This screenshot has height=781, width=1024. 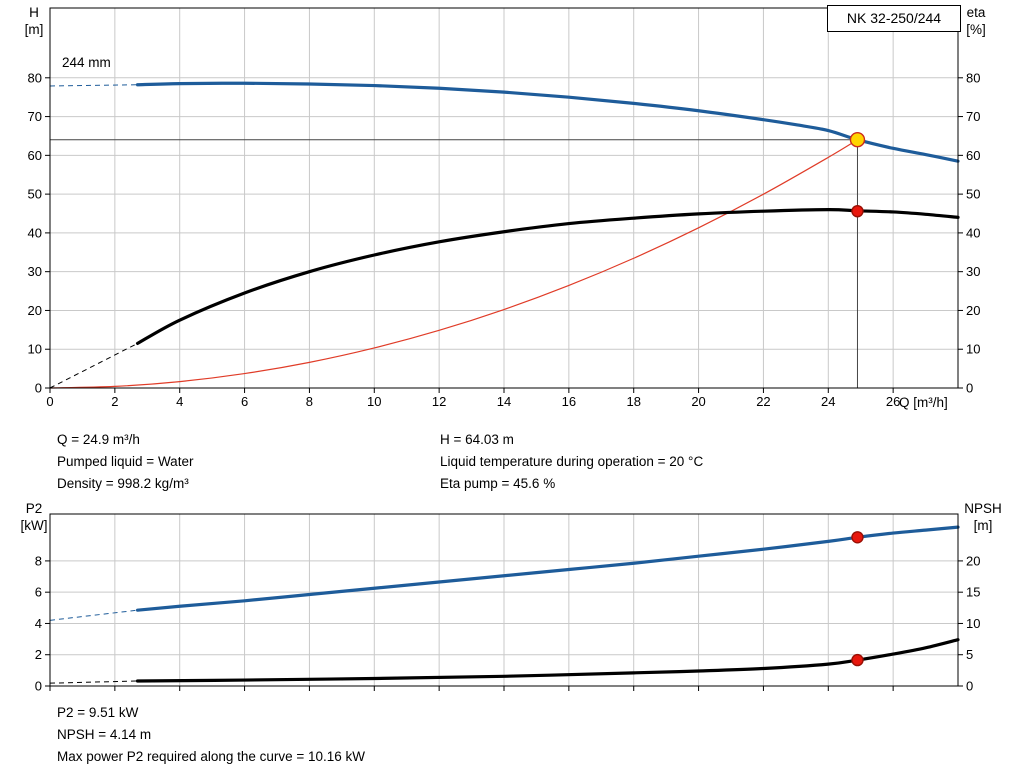 I want to click on npsh-curve, so click(x=547, y=660).